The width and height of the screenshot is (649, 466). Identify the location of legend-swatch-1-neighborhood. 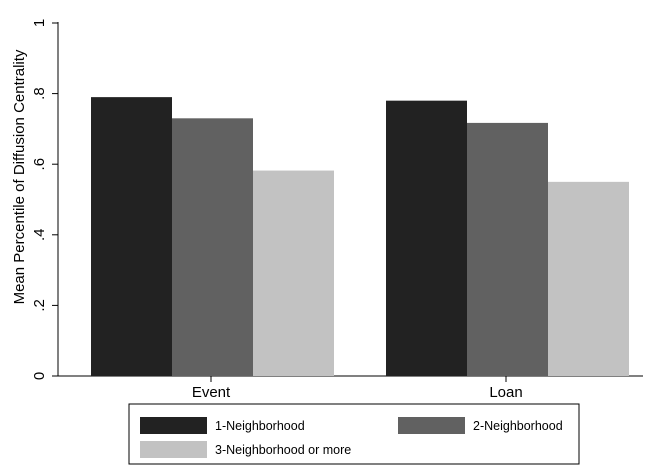
(173, 425).